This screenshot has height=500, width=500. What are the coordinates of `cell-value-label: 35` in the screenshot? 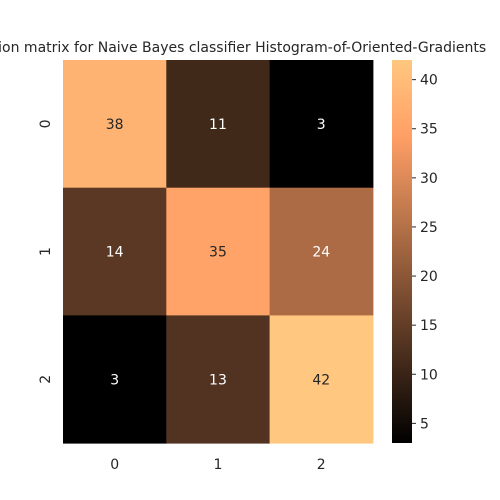 It's located at (218, 253).